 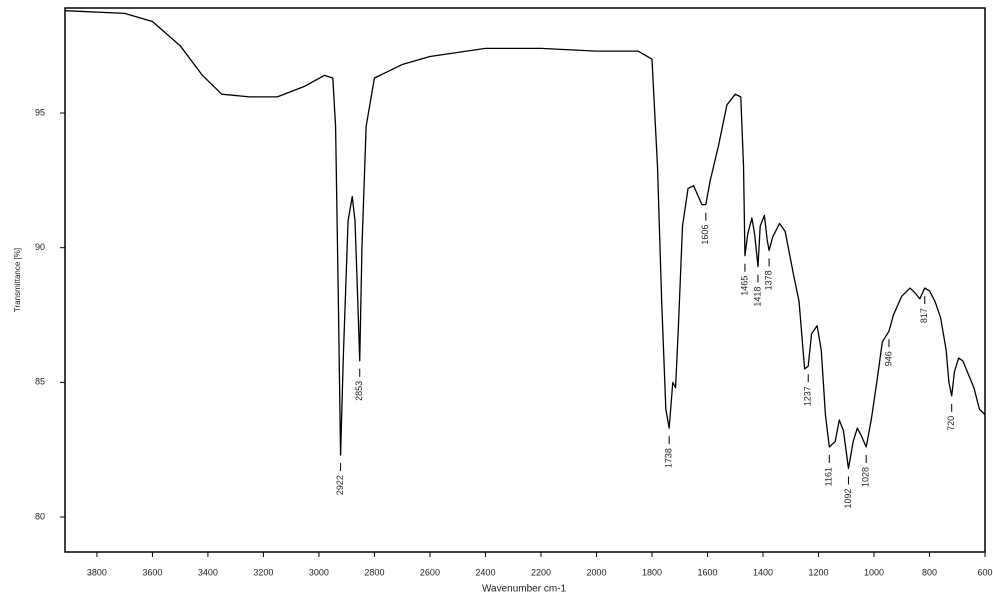 I want to click on peak-label: 1418, so click(x=757, y=297).